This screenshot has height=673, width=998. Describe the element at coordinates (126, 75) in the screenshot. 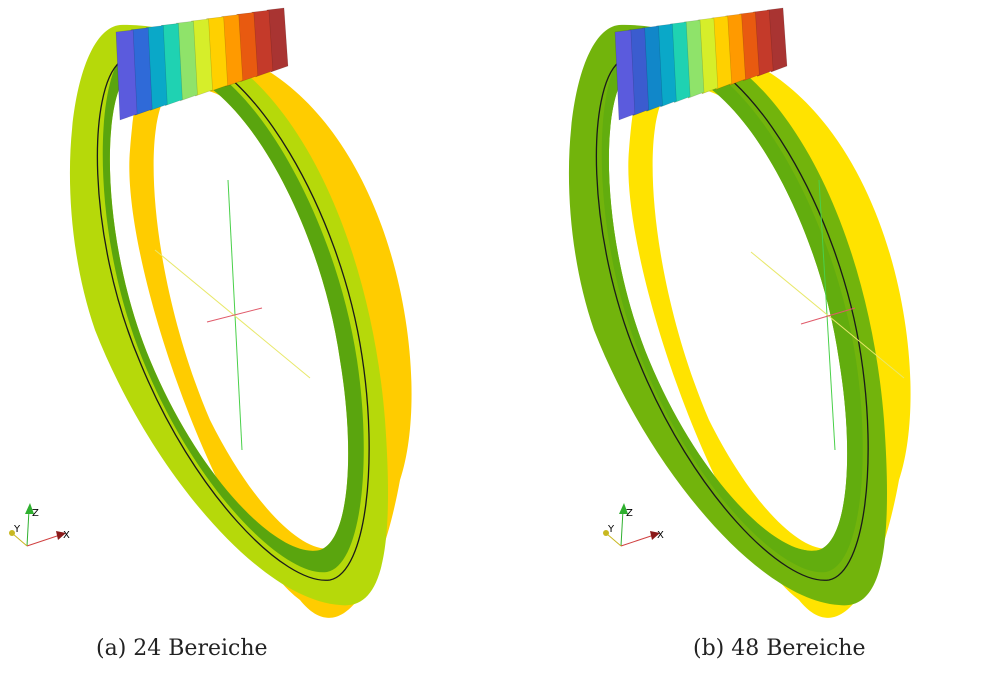

I see `block-segment` at that location.